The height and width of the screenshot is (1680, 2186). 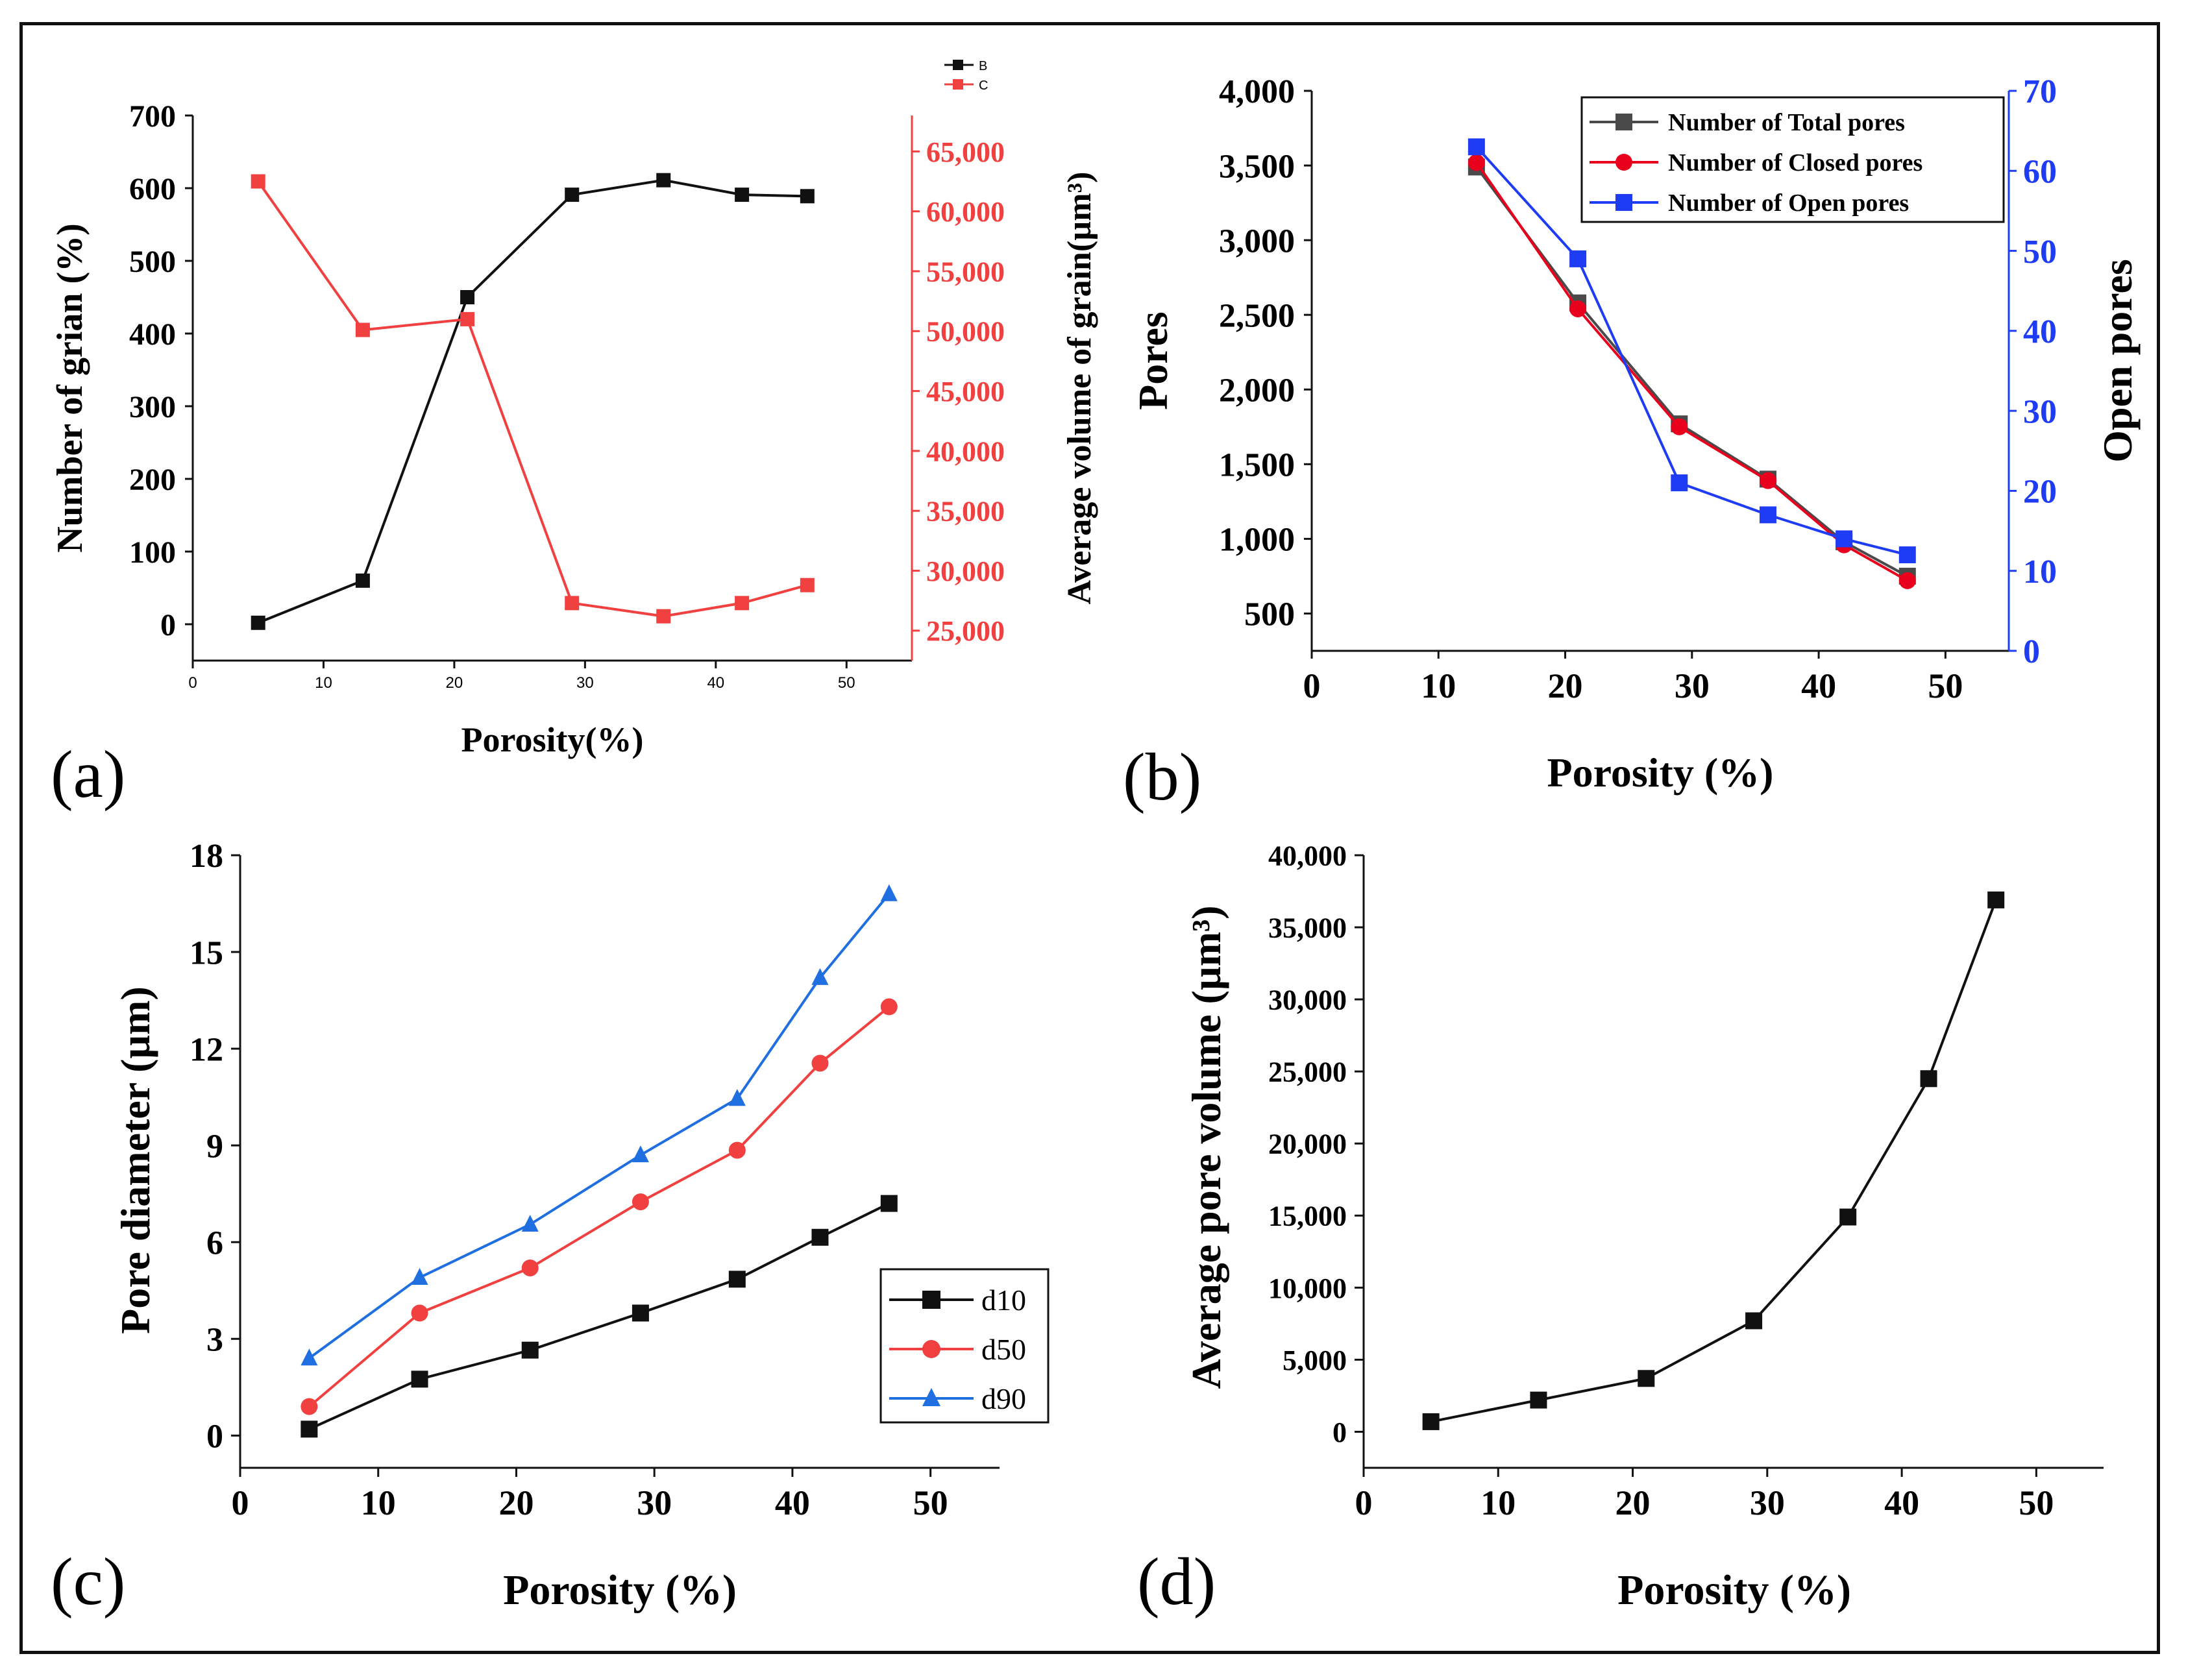 I want to click on y2-axis-title: Average volume of grain(µm³), so click(x=1079, y=389).